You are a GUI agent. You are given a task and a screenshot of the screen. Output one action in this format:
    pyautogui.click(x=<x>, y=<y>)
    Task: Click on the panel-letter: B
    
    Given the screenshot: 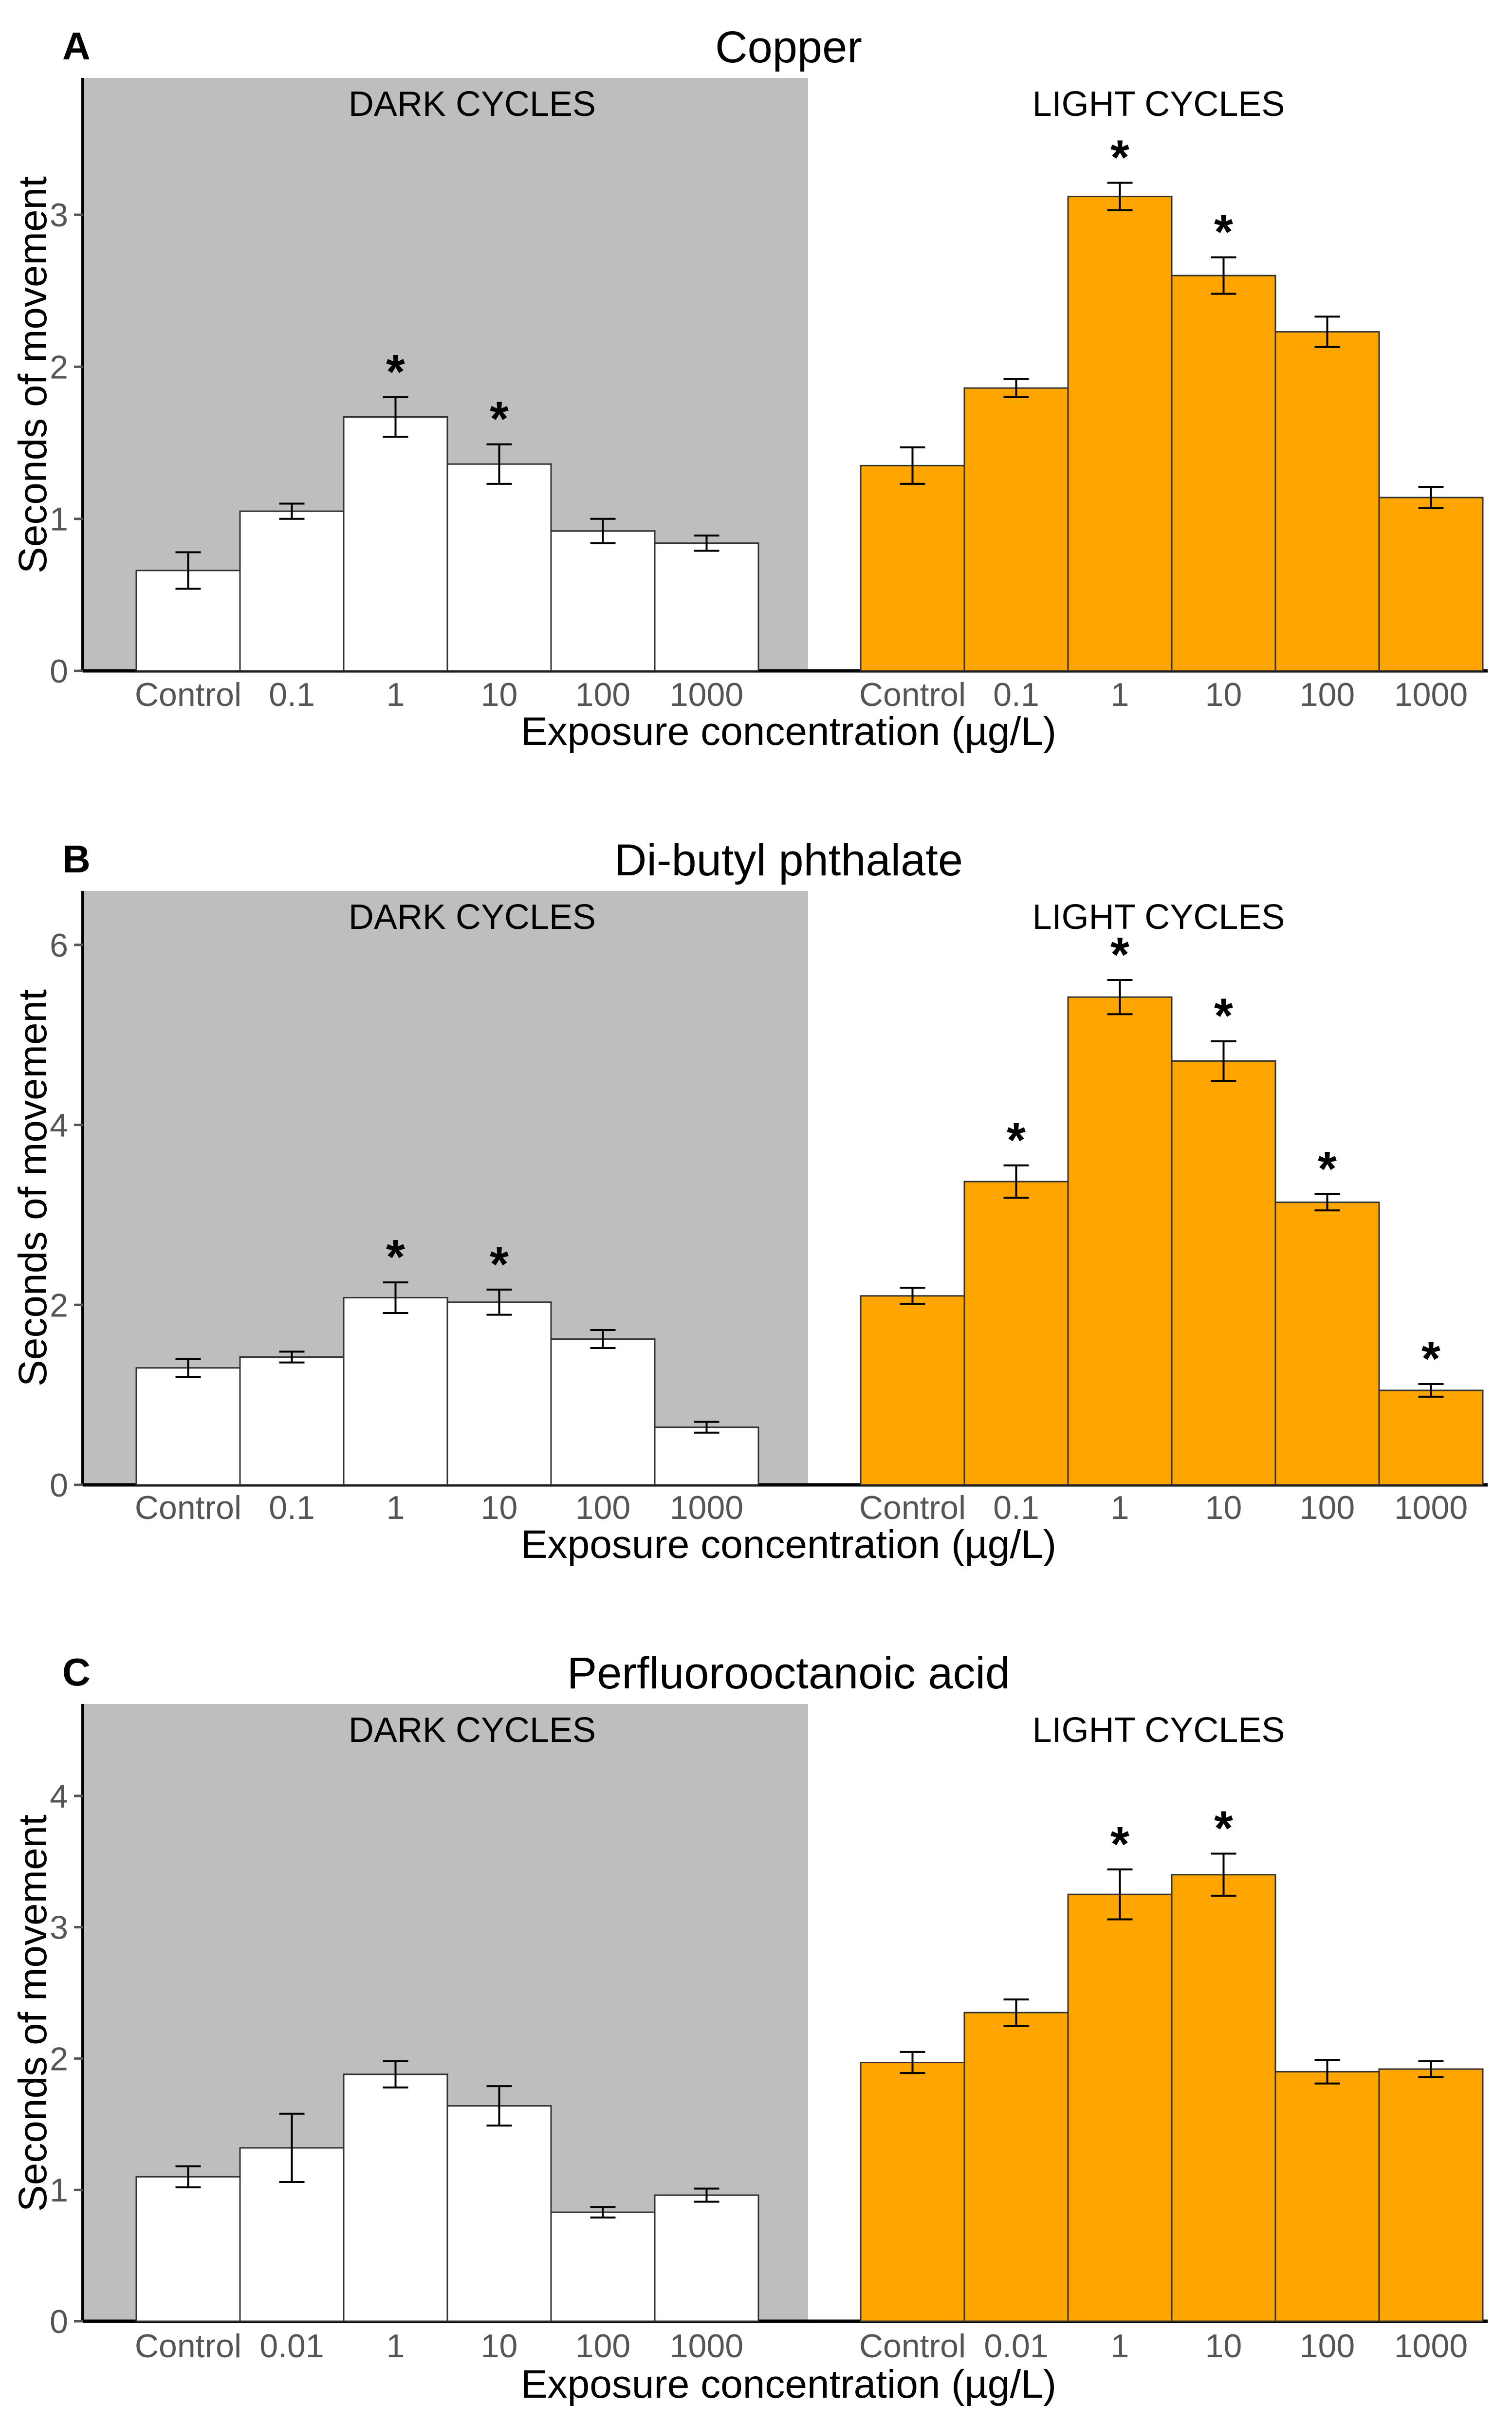 What is the action you would take?
    pyautogui.click(x=76, y=859)
    